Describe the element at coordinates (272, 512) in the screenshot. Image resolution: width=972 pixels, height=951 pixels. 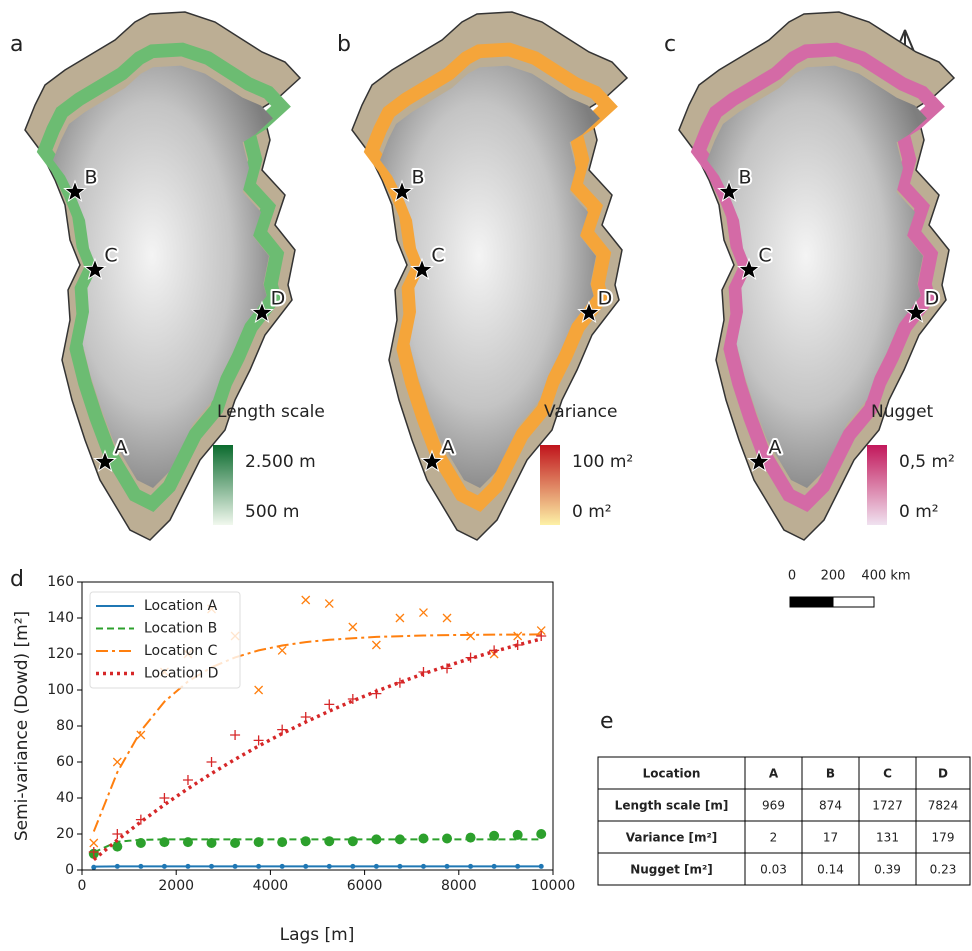
I see `colorbar-label: 500 m` at that location.